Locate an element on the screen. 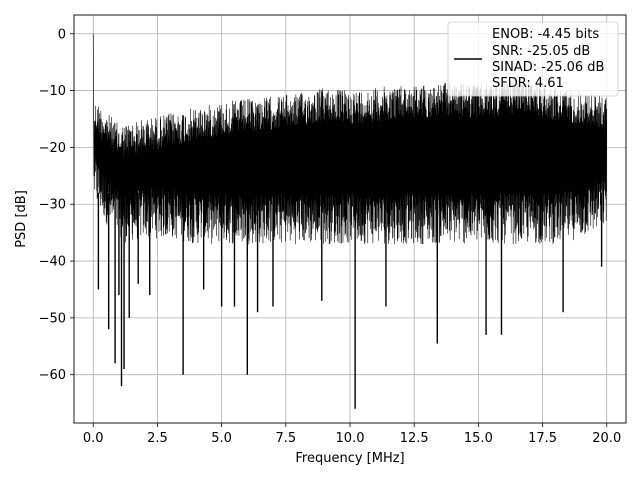  x-tick-label: 0.0 is located at coordinates (93, 438).